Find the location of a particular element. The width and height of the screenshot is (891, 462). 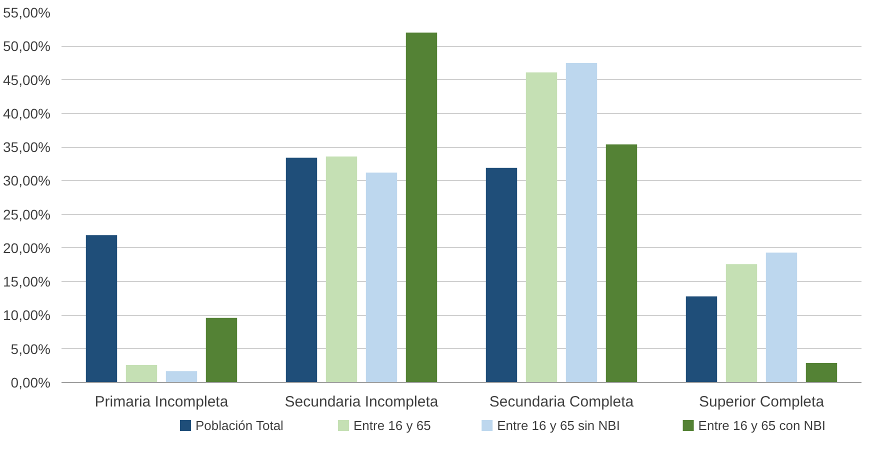

y-tick-label: 50,00% is located at coordinates (26, 46).